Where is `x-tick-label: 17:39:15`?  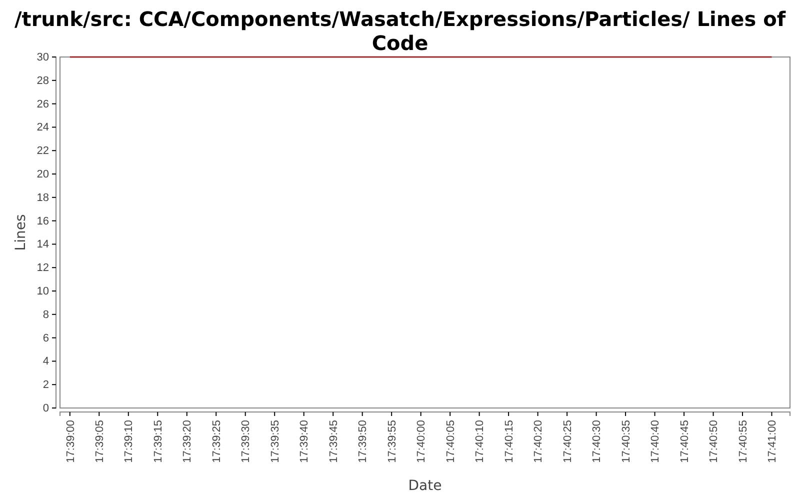
x-tick-label: 17:39:15 is located at coordinates (158, 441).